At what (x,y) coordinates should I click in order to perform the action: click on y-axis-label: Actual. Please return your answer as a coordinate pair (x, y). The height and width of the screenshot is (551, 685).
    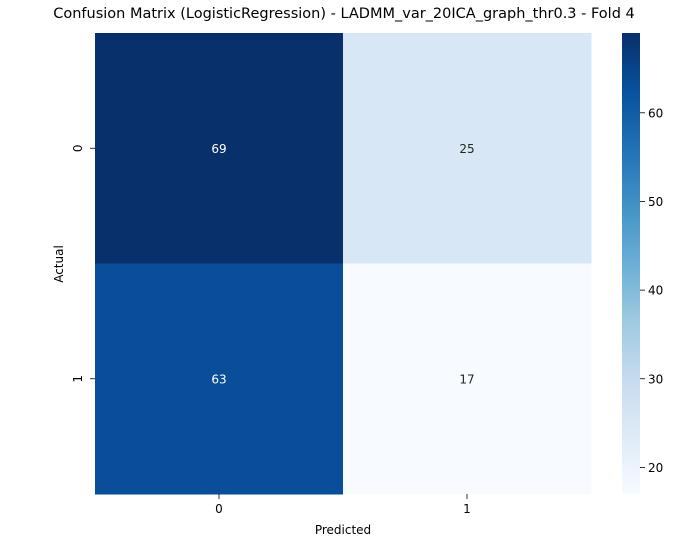
    Looking at the image, I should click on (59, 264).